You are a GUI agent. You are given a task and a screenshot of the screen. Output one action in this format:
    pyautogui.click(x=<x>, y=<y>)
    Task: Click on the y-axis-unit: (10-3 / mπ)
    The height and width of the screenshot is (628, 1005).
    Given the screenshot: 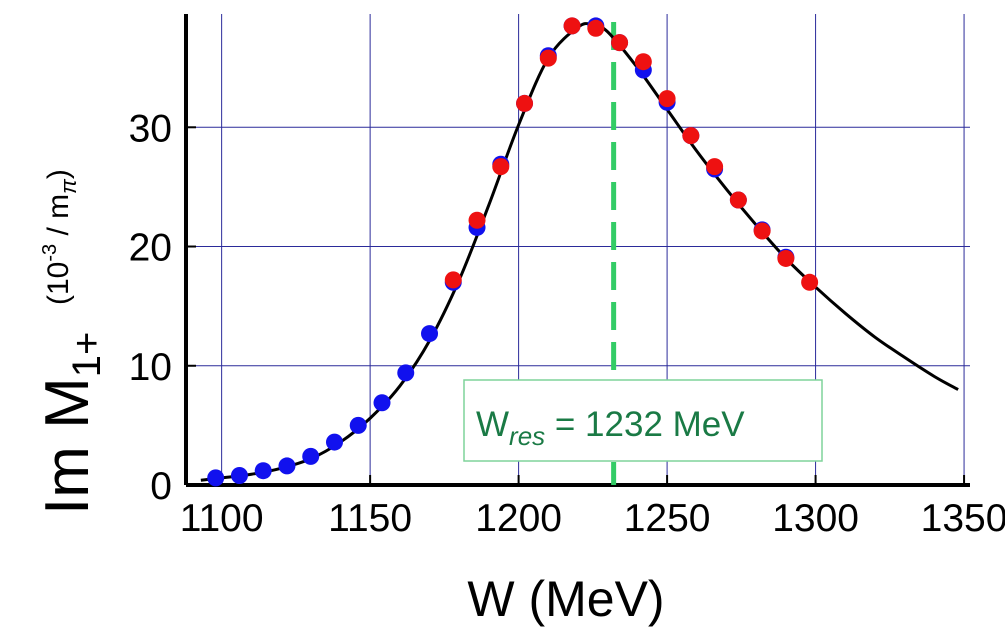 What is the action you would take?
    pyautogui.click(x=60, y=237)
    